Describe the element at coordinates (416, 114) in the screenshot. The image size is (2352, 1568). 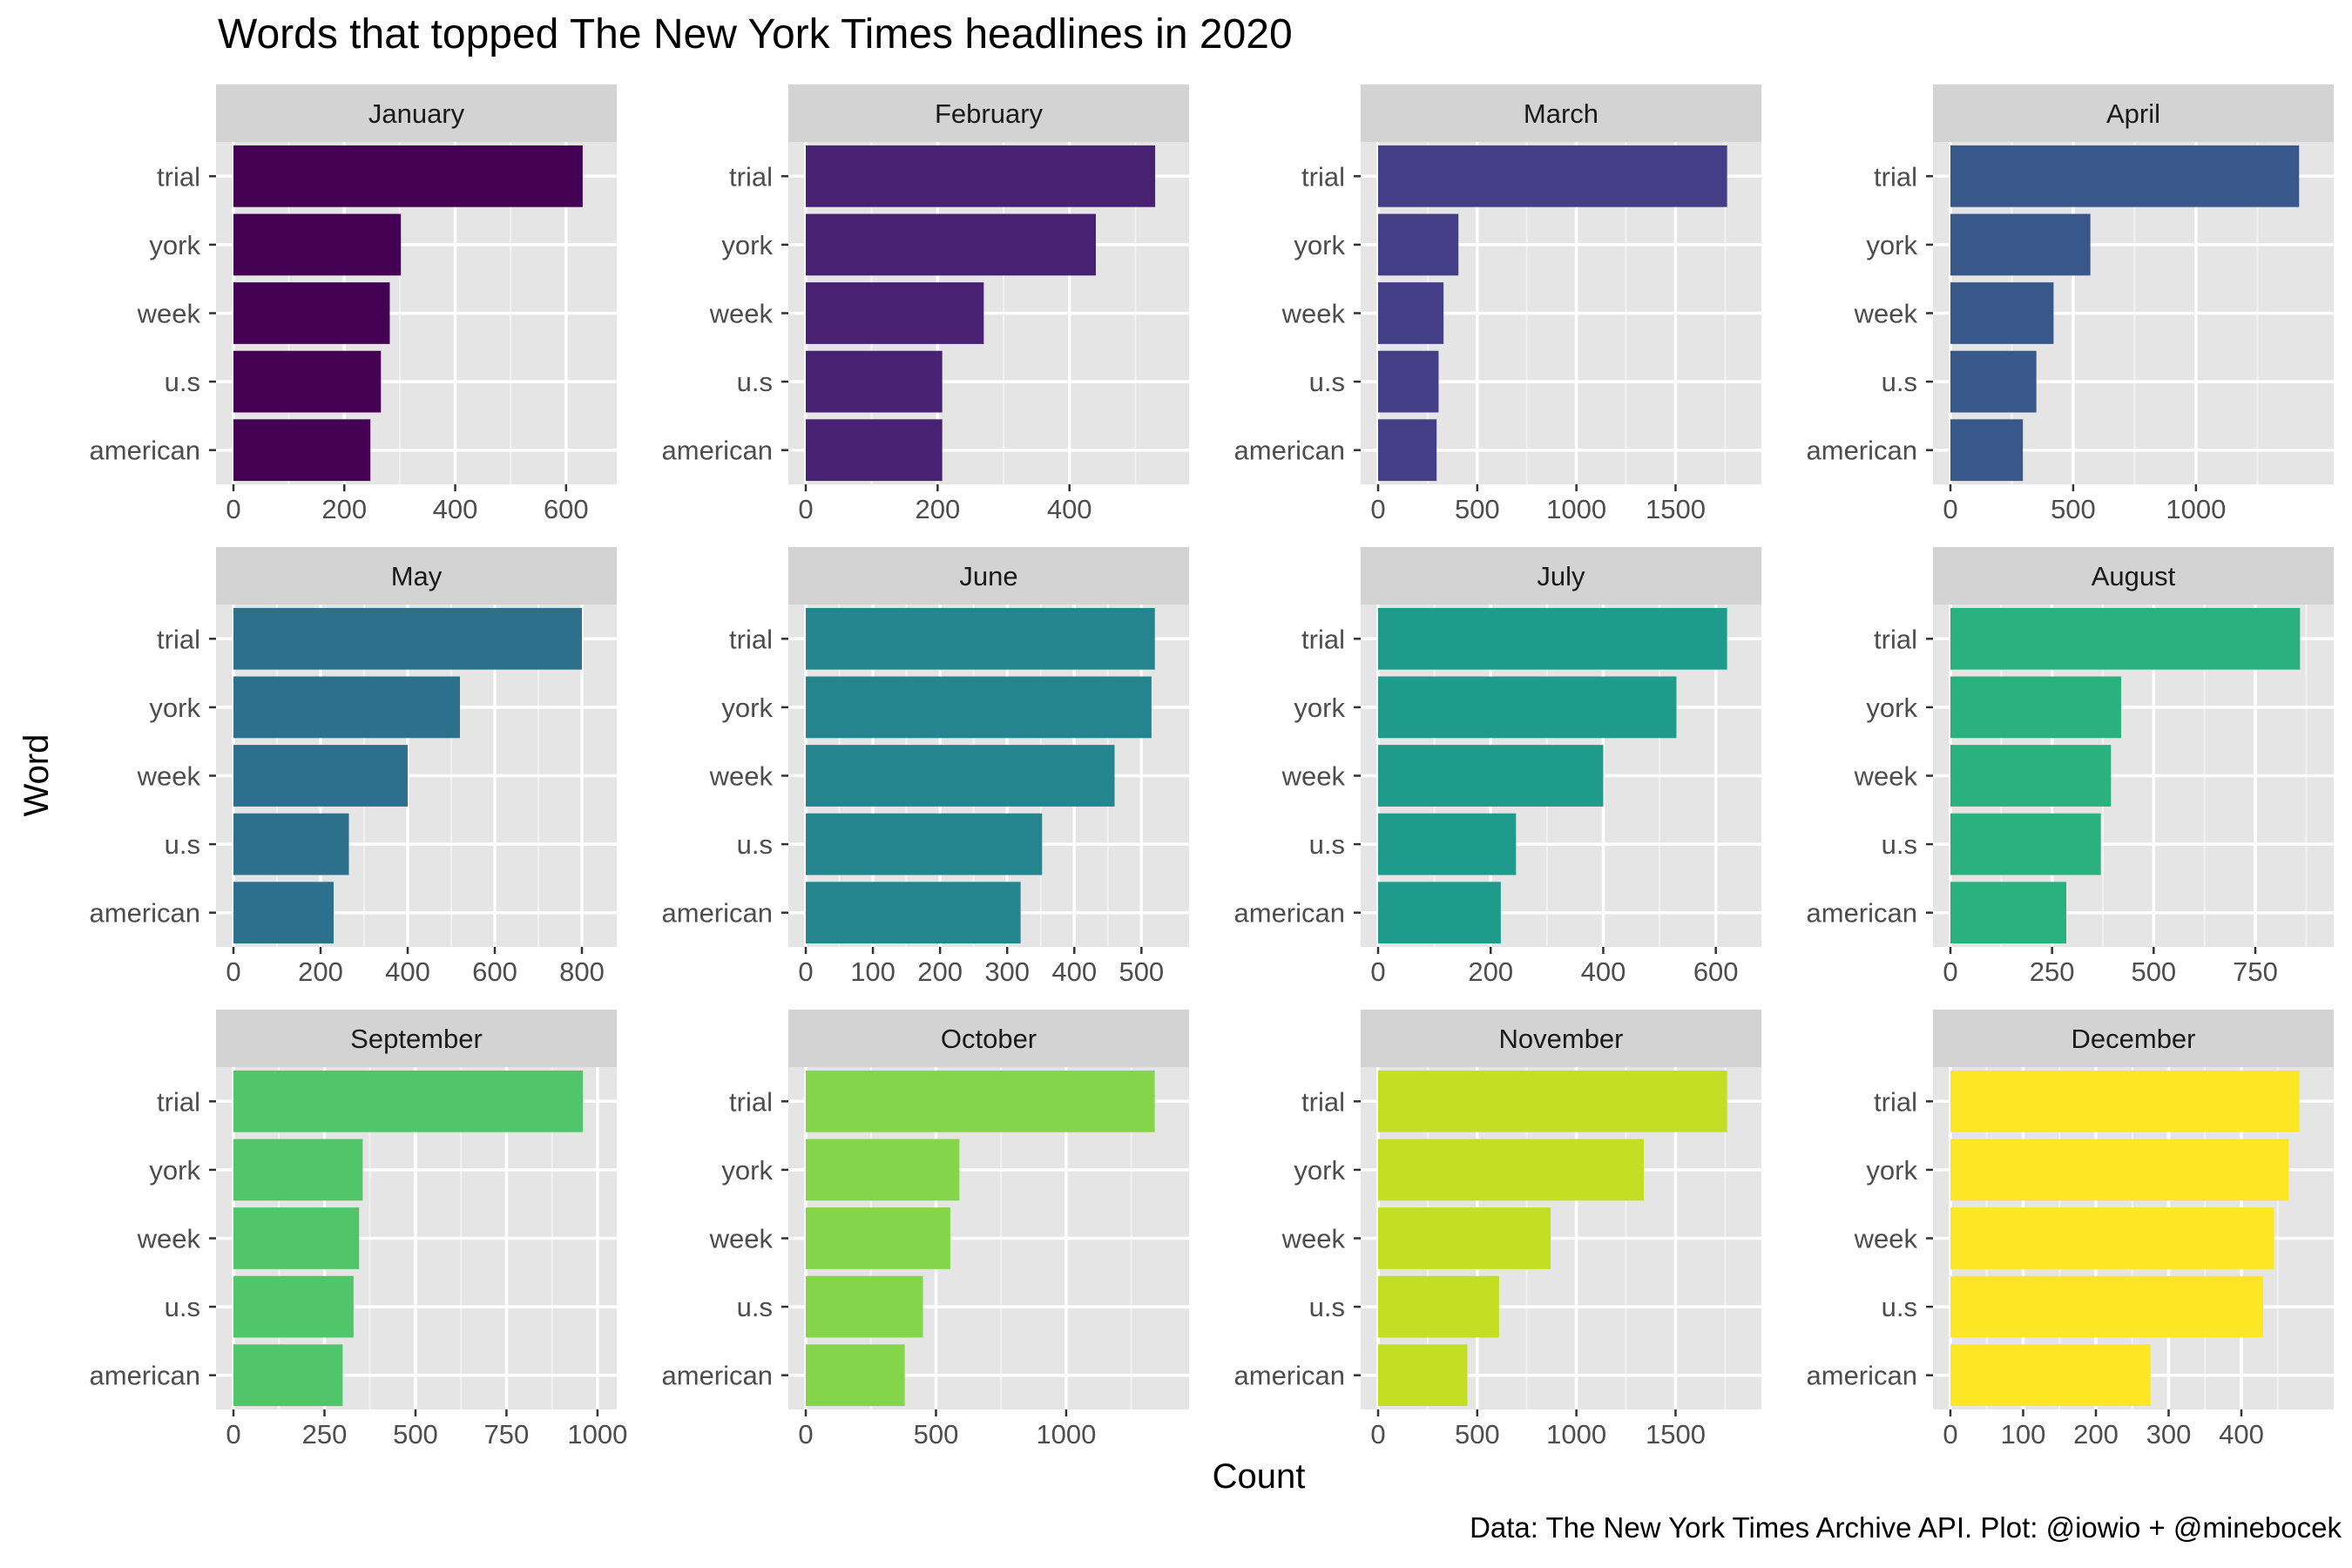
I see `facet-strip-label: January` at that location.